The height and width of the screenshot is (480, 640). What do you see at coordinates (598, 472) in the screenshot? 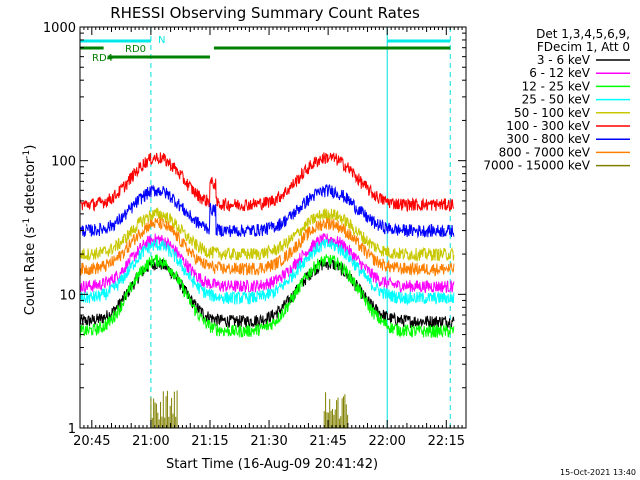
I see `timestamp: 15-Oct-2021 13:40` at bounding box center [598, 472].